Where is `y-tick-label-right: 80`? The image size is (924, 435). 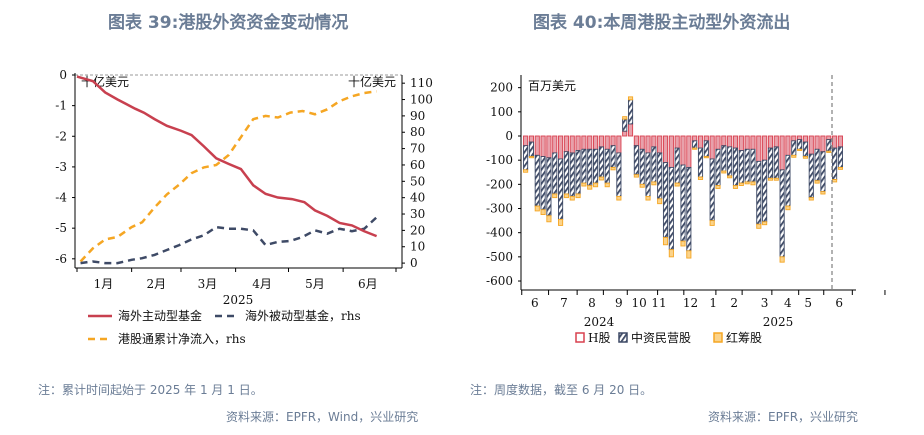
y-tick-label-right: 80 is located at coordinates (417, 132).